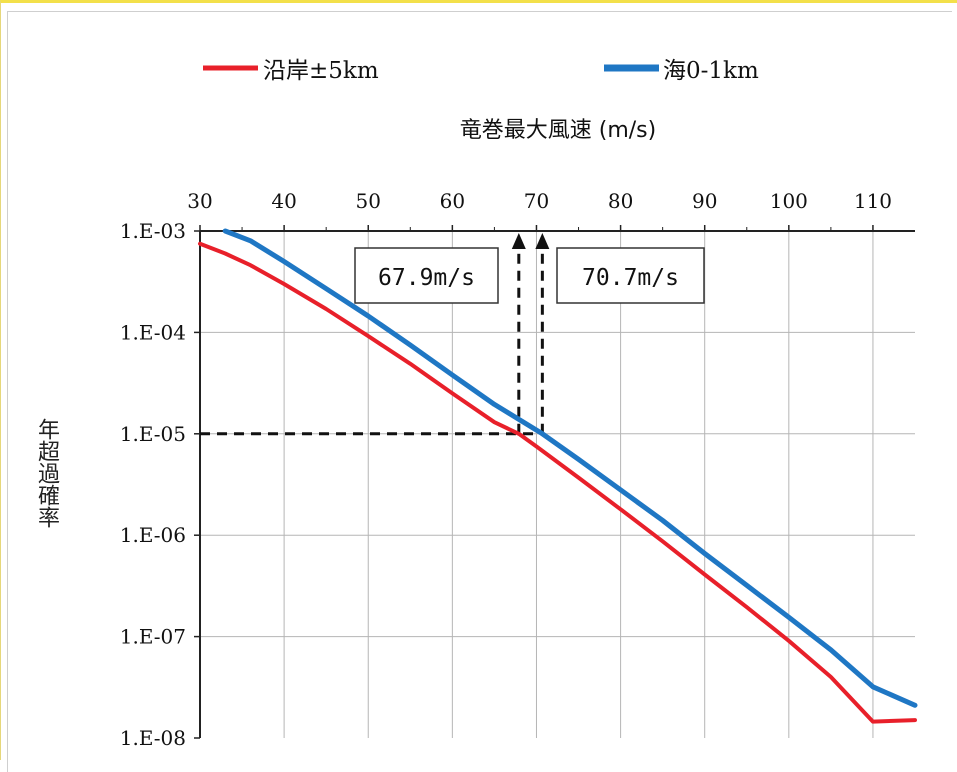 The height and width of the screenshot is (772, 957). Describe the element at coordinates (873, 201) in the screenshot. I see `x-tick-label: 110` at that location.